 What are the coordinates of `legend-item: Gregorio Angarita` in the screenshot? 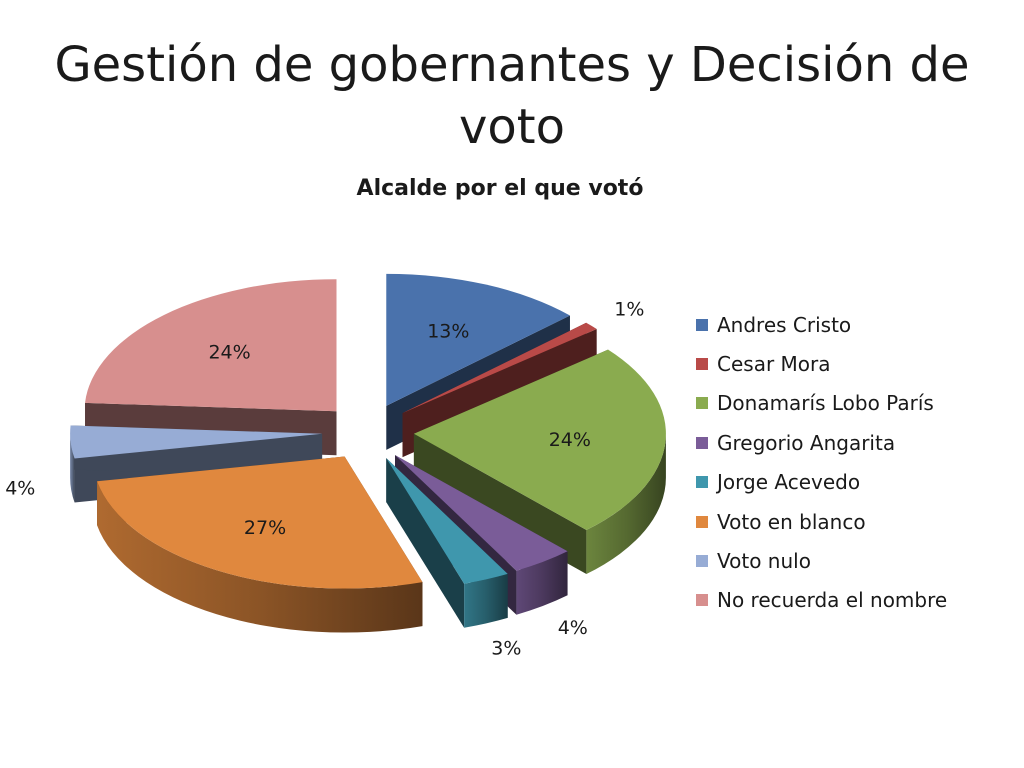 It's located at (821, 442).